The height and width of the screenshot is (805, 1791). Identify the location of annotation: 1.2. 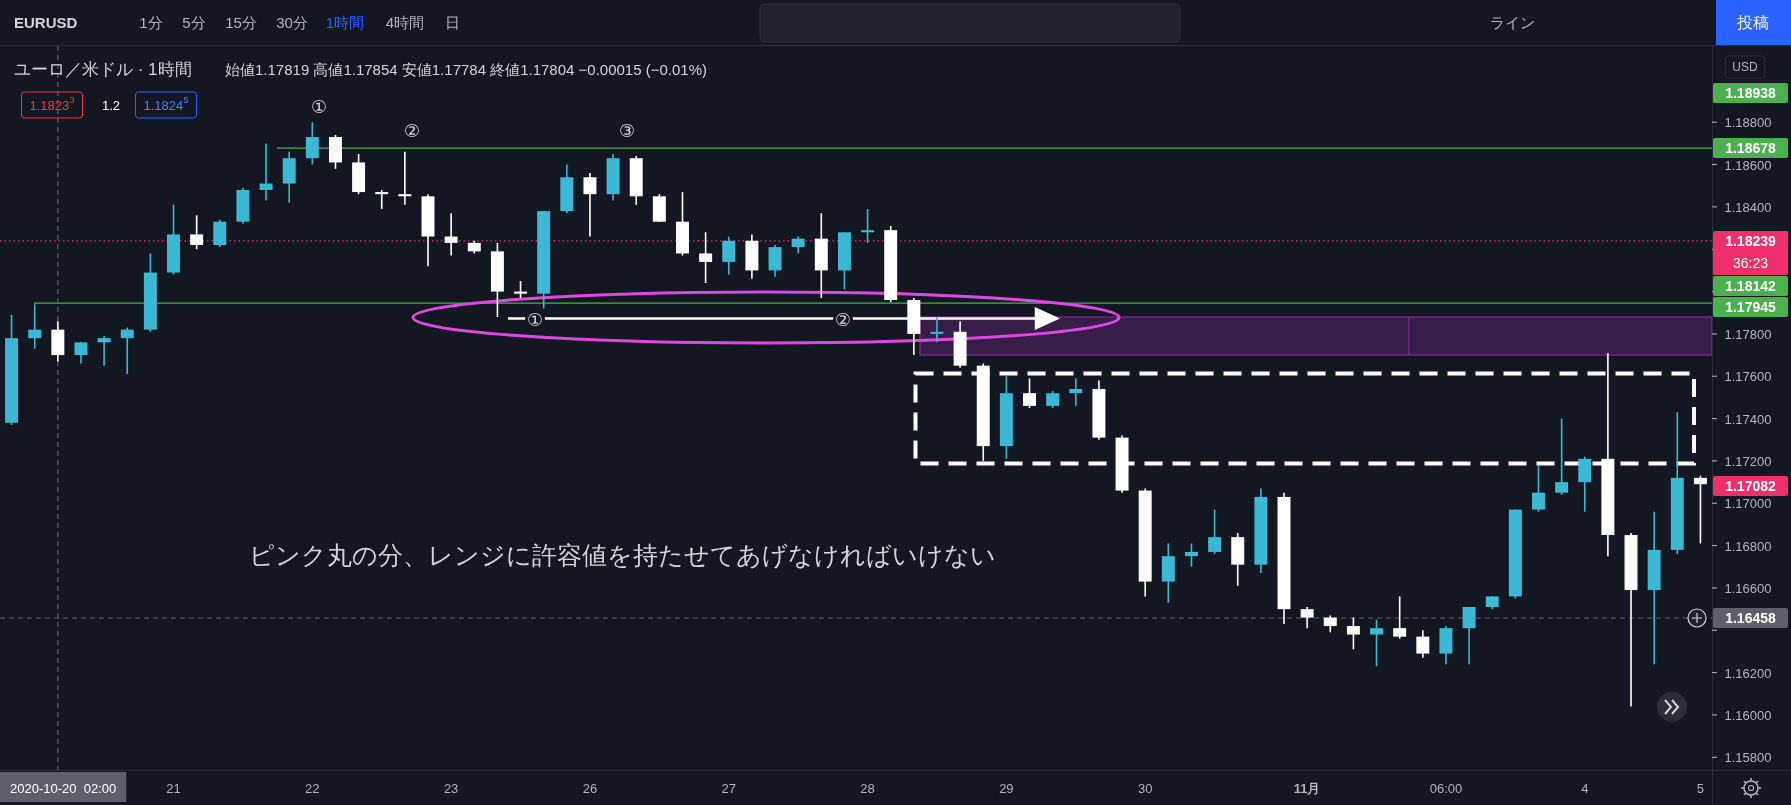
(111, 105).